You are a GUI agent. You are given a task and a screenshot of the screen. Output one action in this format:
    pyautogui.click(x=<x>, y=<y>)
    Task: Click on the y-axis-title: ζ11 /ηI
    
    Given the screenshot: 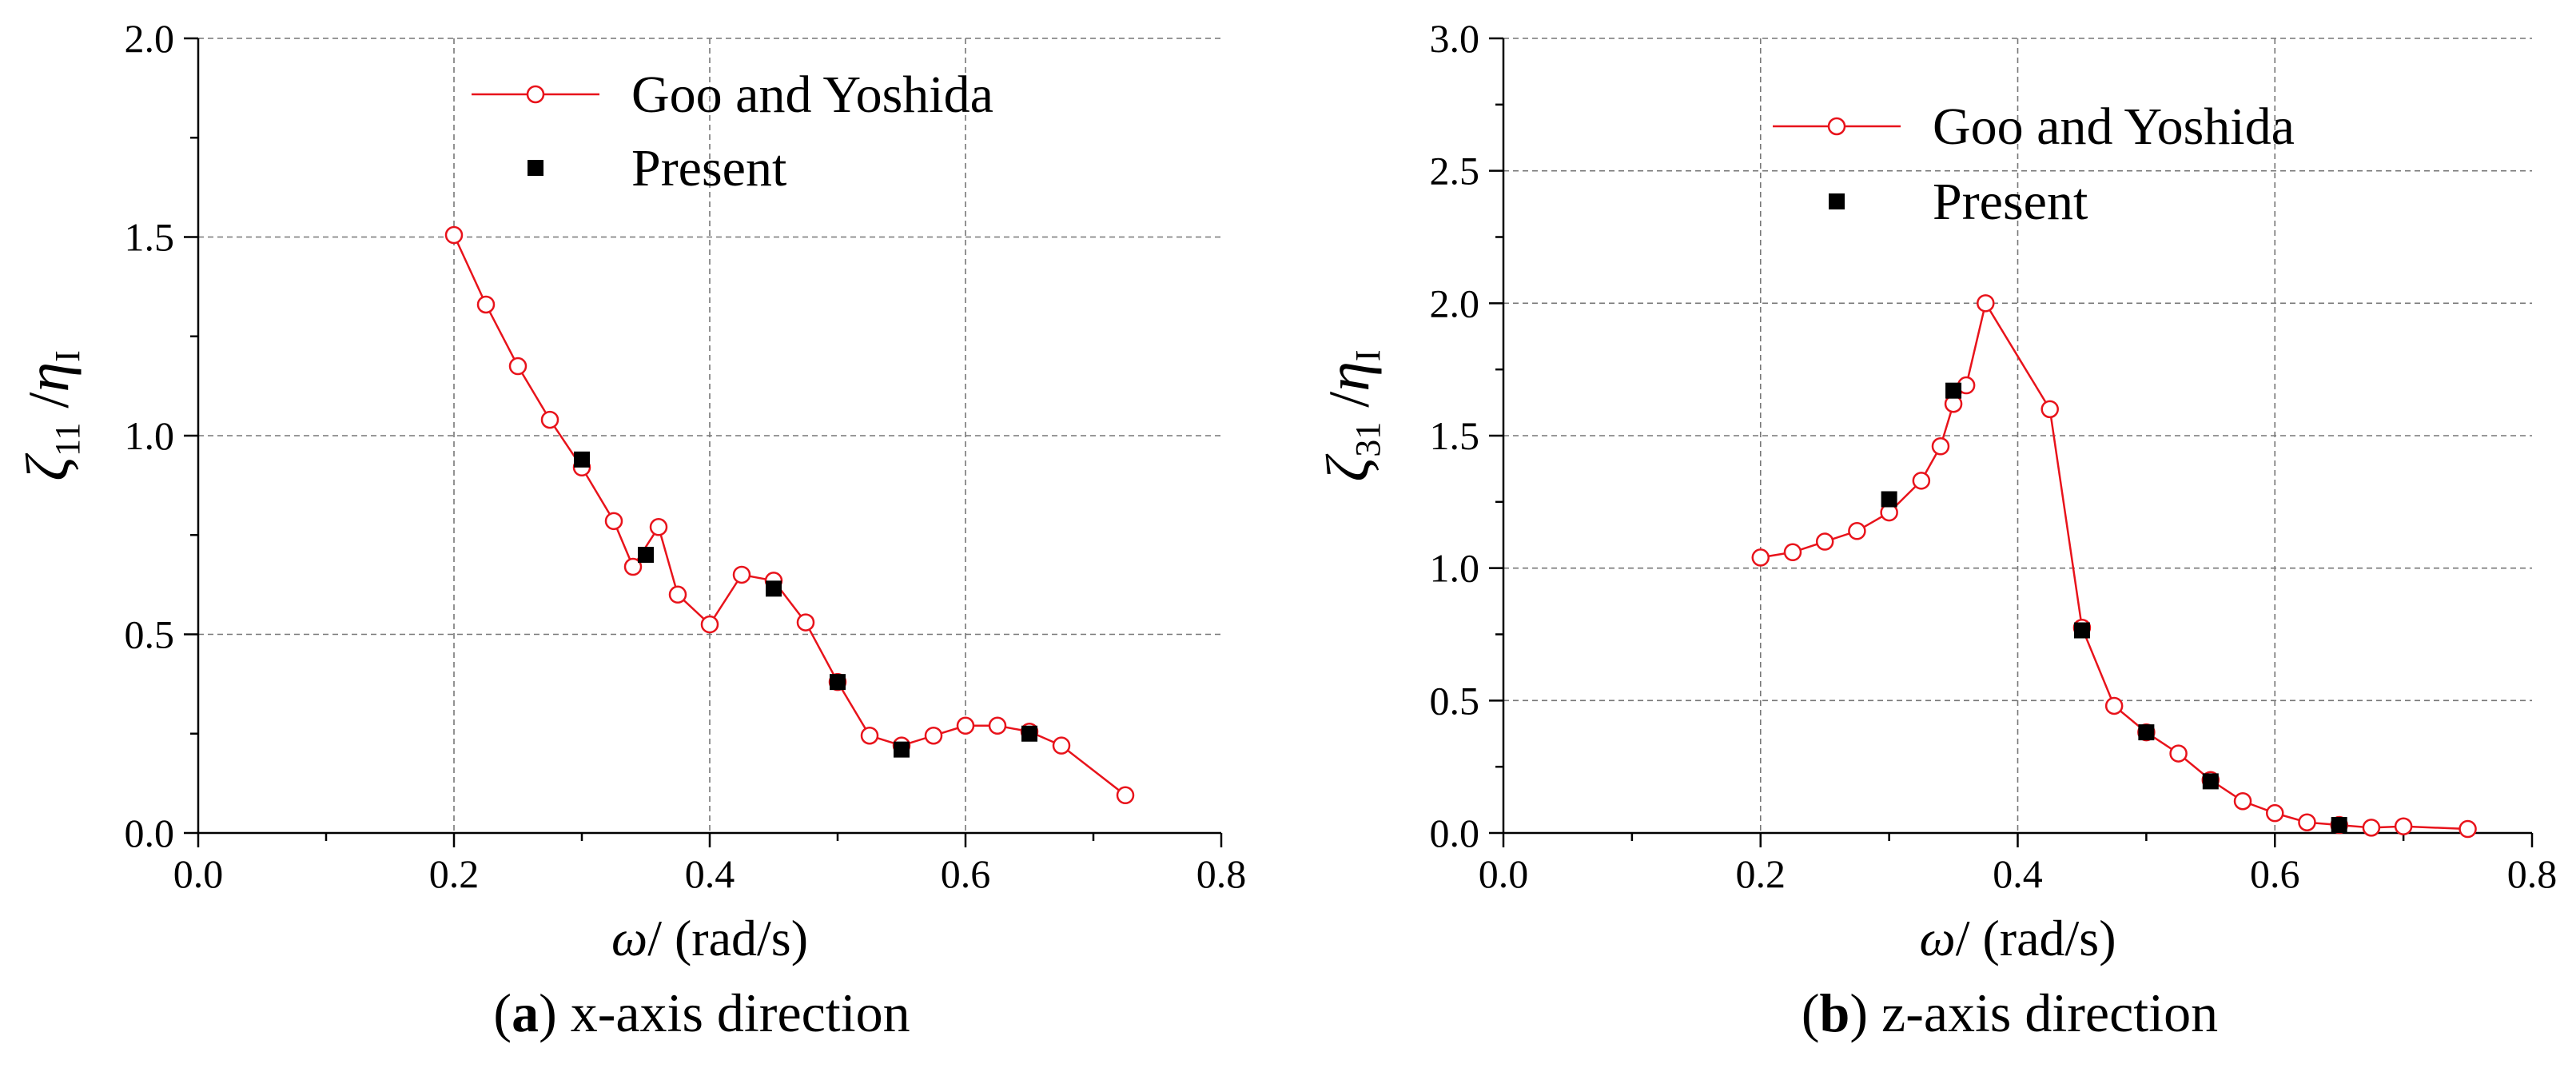 What is the action you would take?
    pyautogui.click(x=50, y=415)
    